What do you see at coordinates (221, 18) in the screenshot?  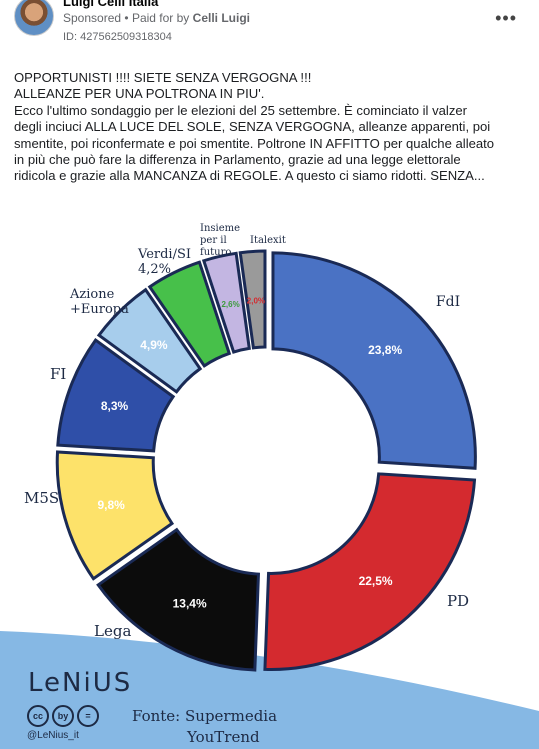 I see `sponsor-name: Celli Luigi` at bounding box center [221, 18].